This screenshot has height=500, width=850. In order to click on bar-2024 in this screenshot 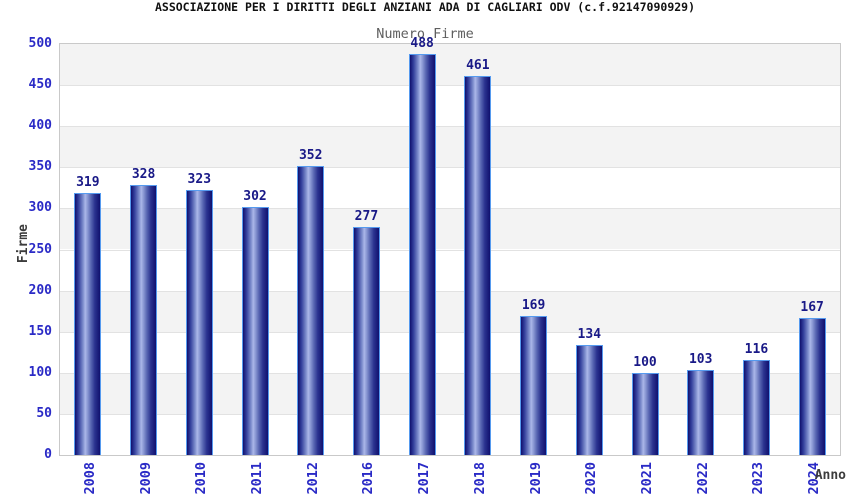, I will do `click(812, 386)`.